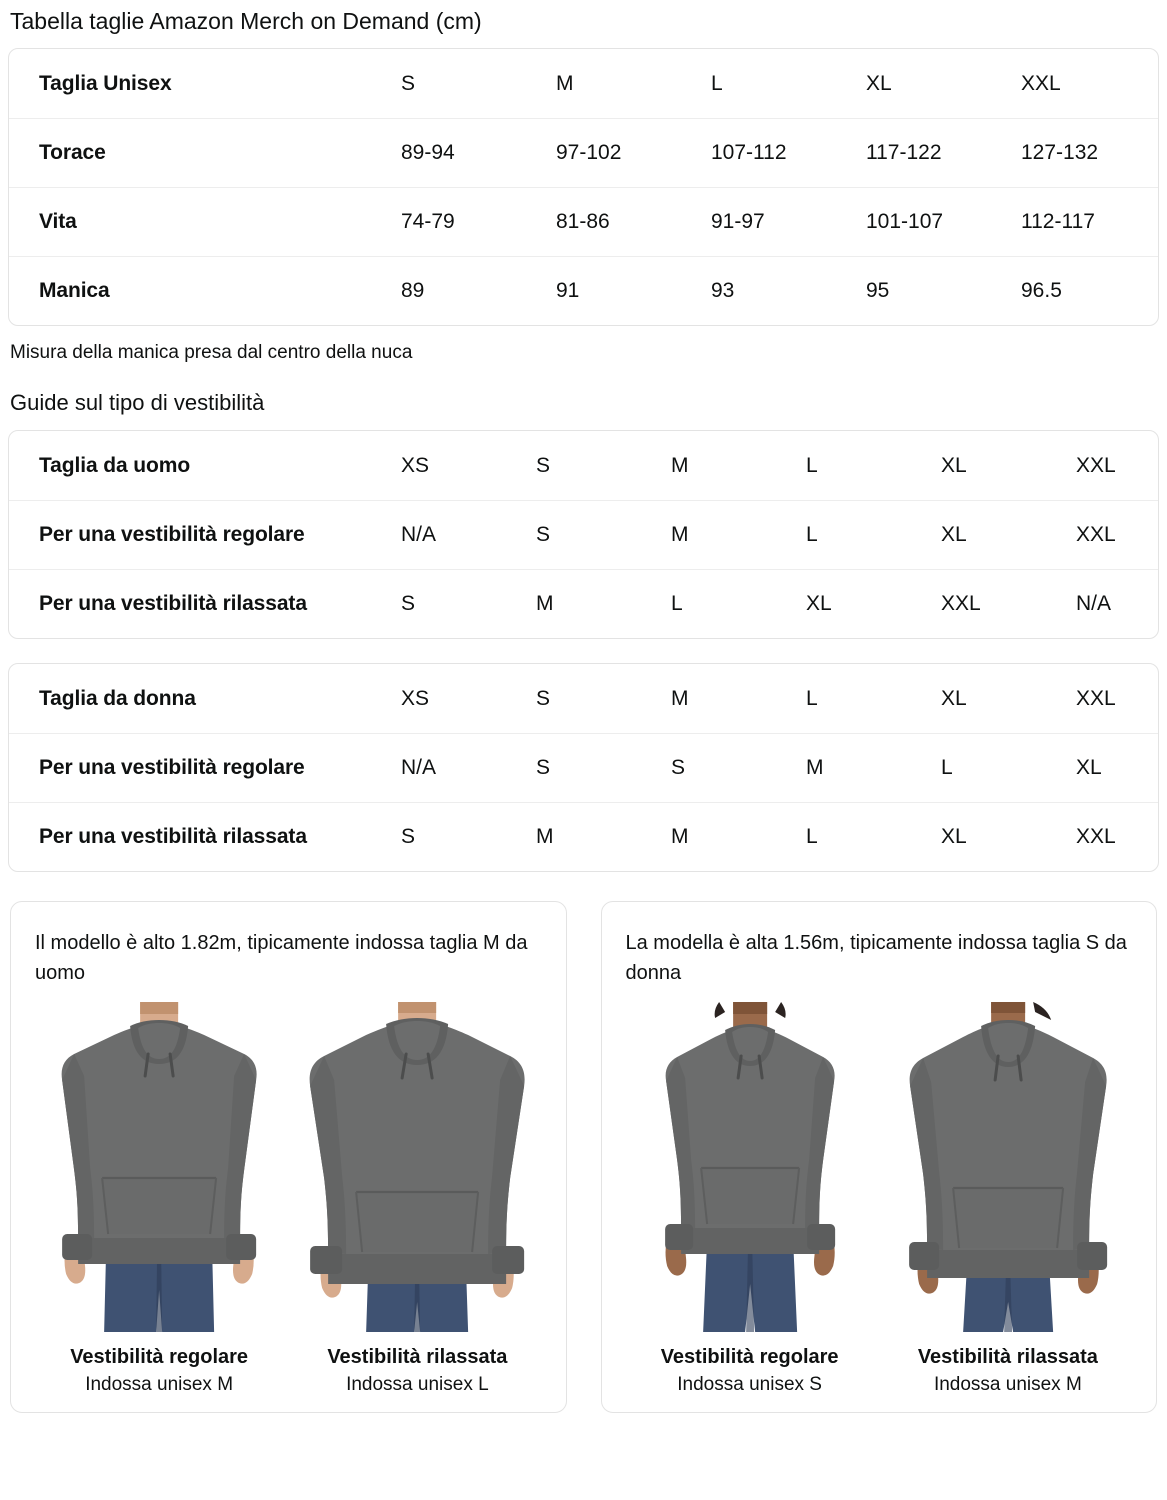 The width and height of the screenshot is (1167, 1500). What do you see at coordinates (72, 152) in the screenshot?
I see `row-label: Torace` at bounding box center [72, 152].